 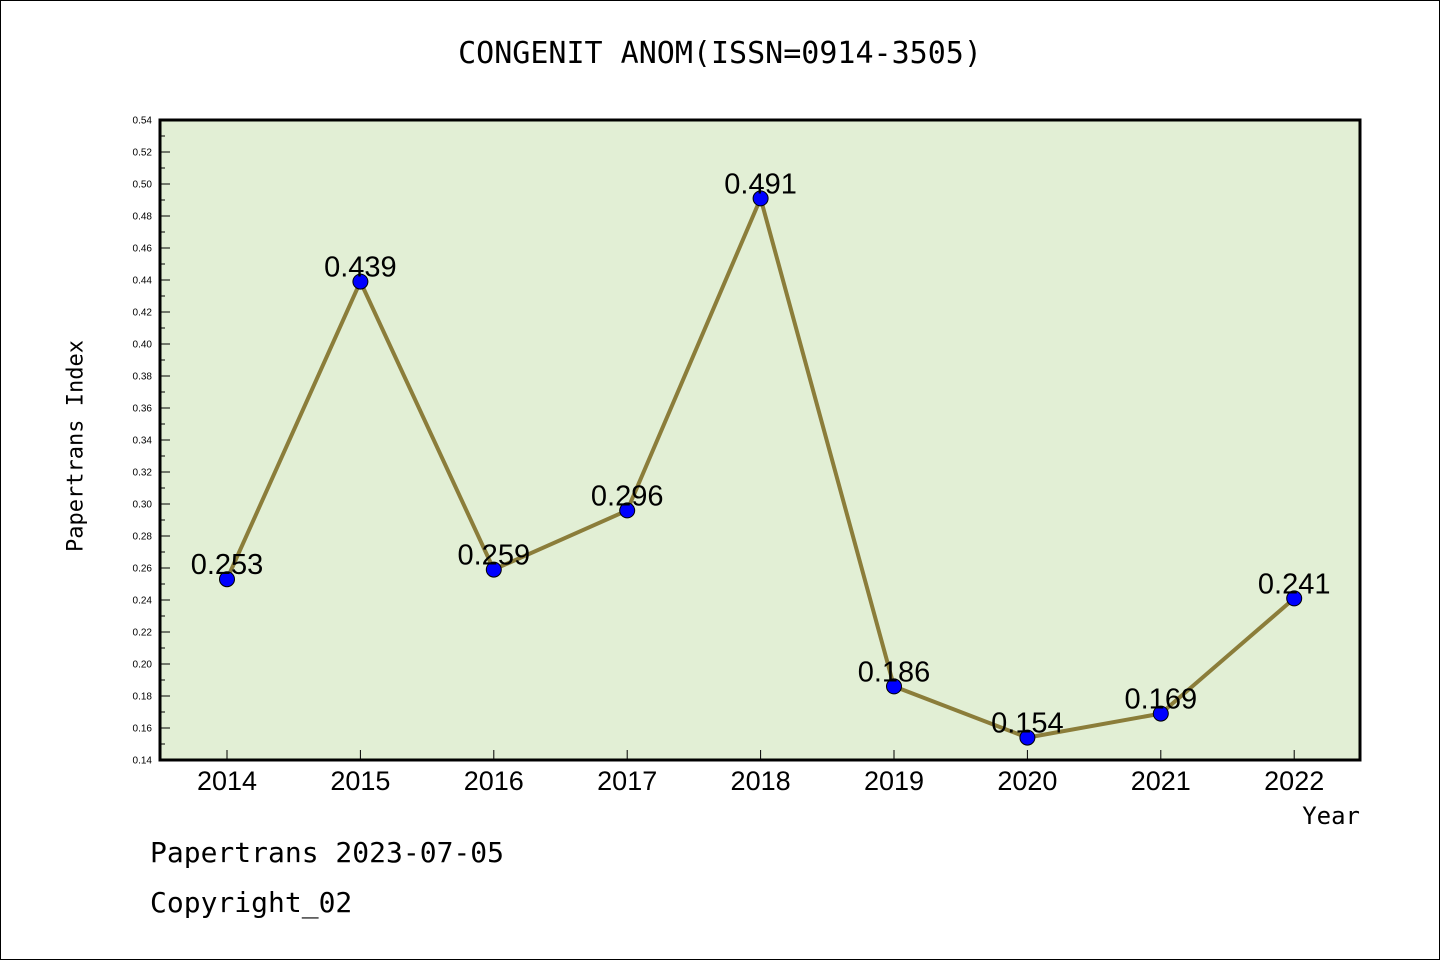 What do you see at coordinates (1161, 781) in the screenshot?
I see `x-tick-label: 2021` at bounding box center [1161, 781].